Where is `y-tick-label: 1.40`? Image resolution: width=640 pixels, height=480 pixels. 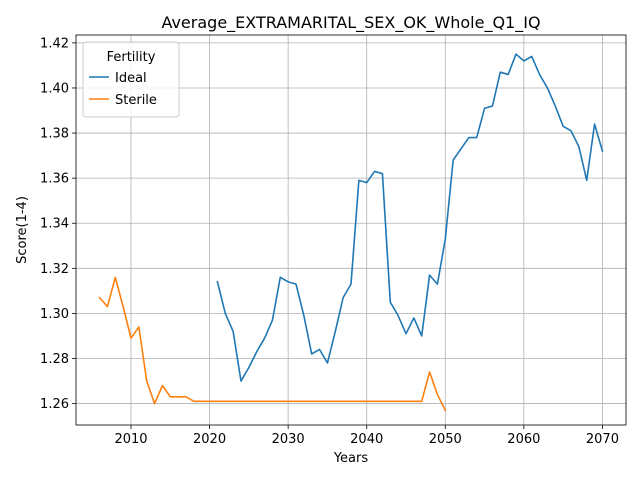 y-tick-label: 1.40 is located at coordinates (54, 88).